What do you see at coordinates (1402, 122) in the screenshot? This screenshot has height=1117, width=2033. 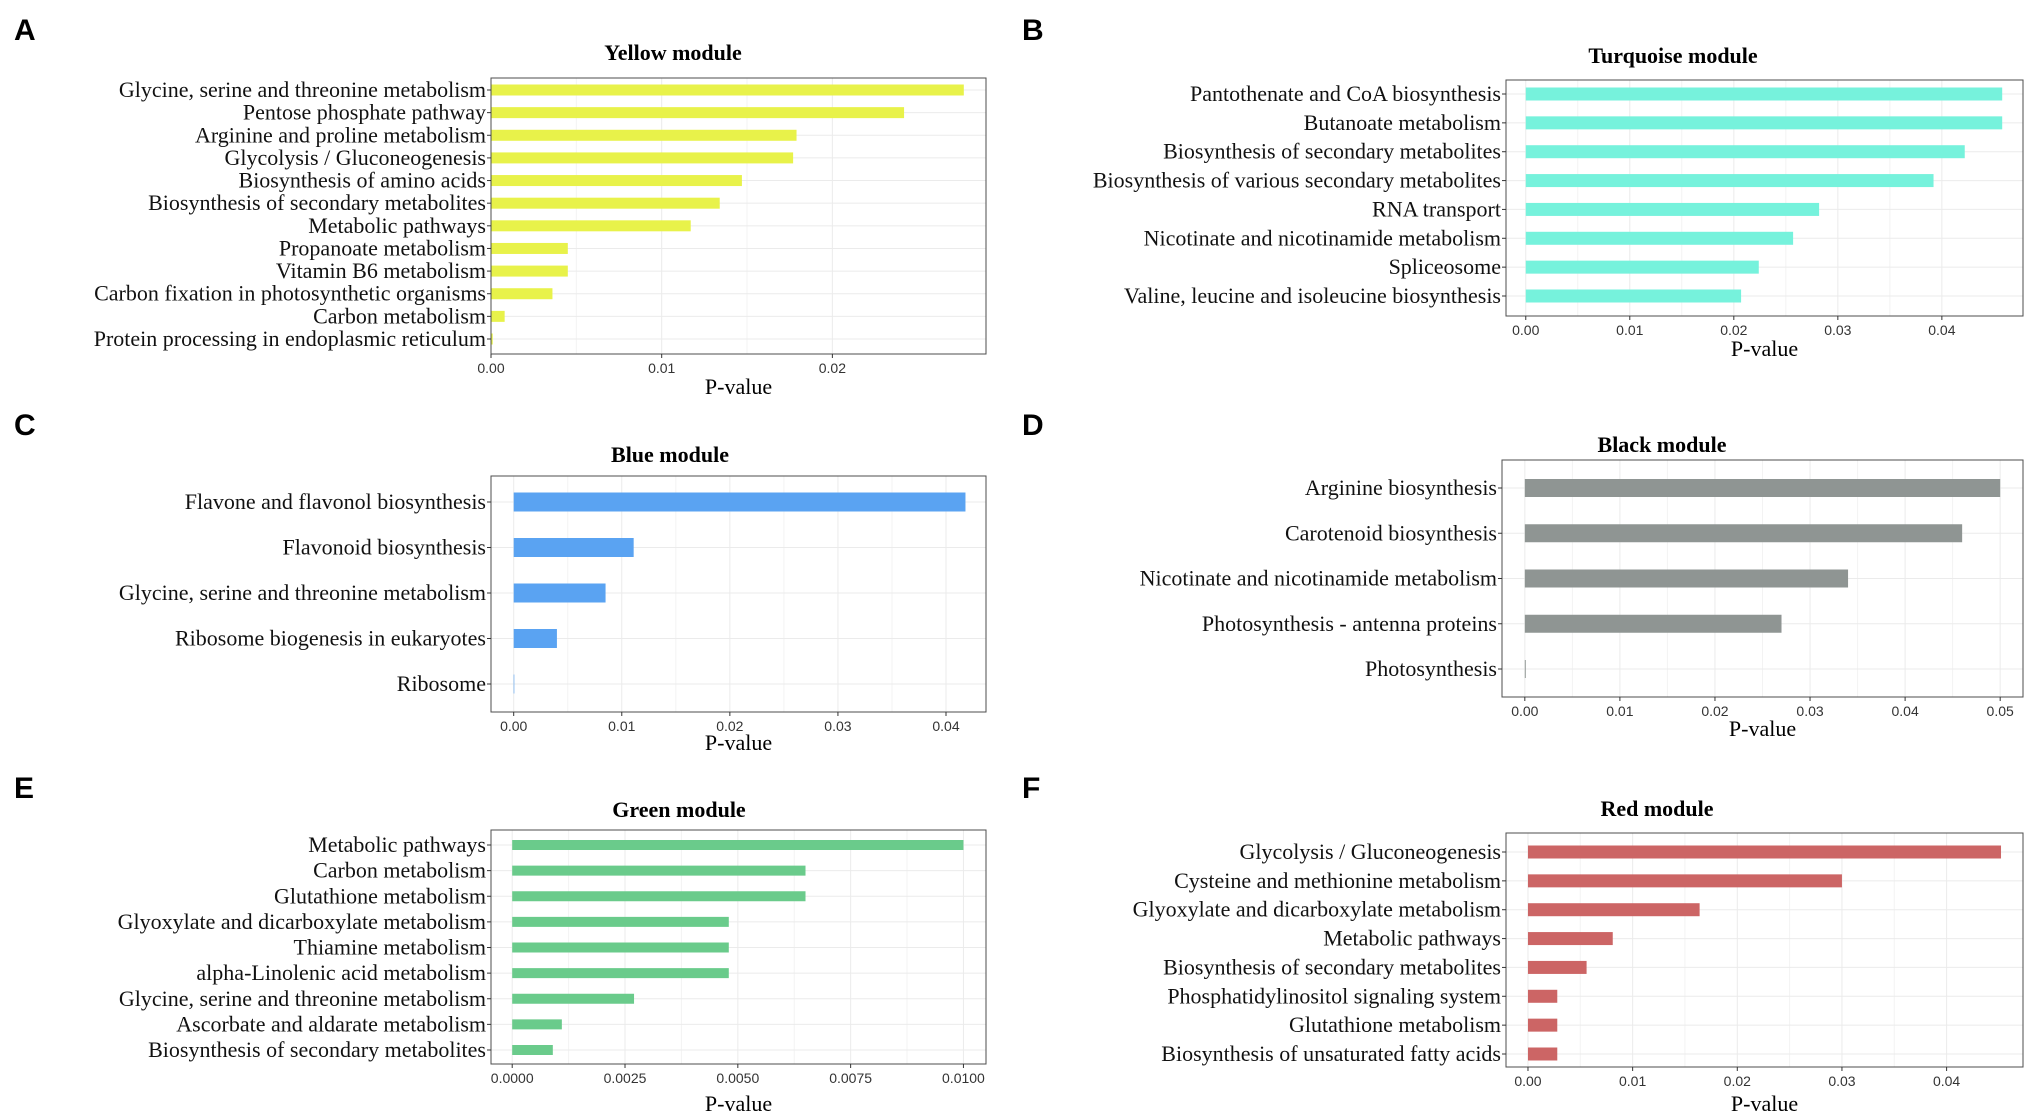 I see `category-label: Butanoate metabolism` at bounding box center [1402, 122].